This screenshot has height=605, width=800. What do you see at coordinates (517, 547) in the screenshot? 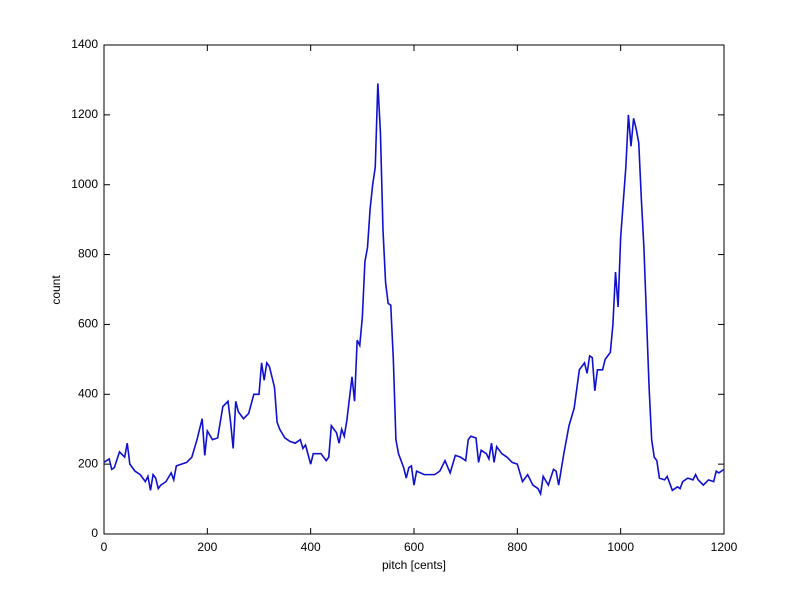
I see `x-tick-label: 800` at bounding box center [517, 547].